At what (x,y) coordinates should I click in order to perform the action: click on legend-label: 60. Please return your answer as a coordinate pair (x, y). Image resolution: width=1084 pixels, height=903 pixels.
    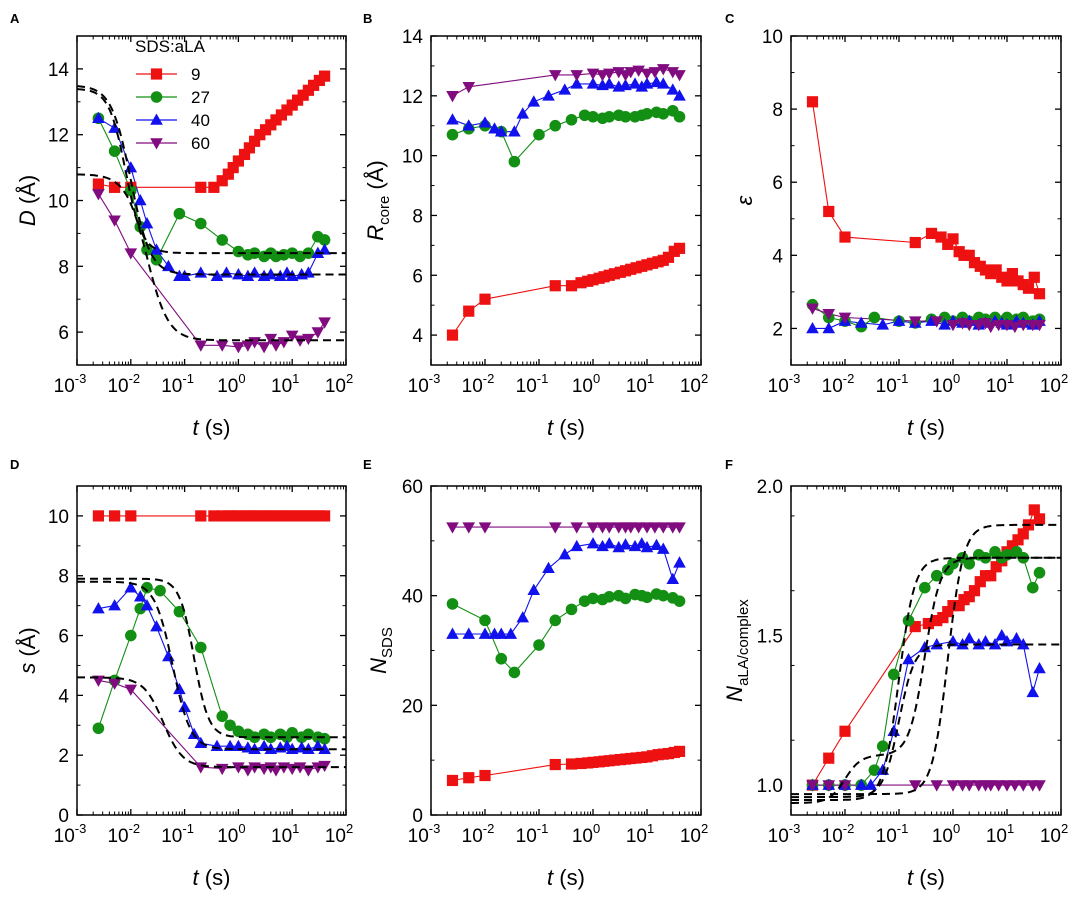
    Looking at the image, I should click on (200, 143).